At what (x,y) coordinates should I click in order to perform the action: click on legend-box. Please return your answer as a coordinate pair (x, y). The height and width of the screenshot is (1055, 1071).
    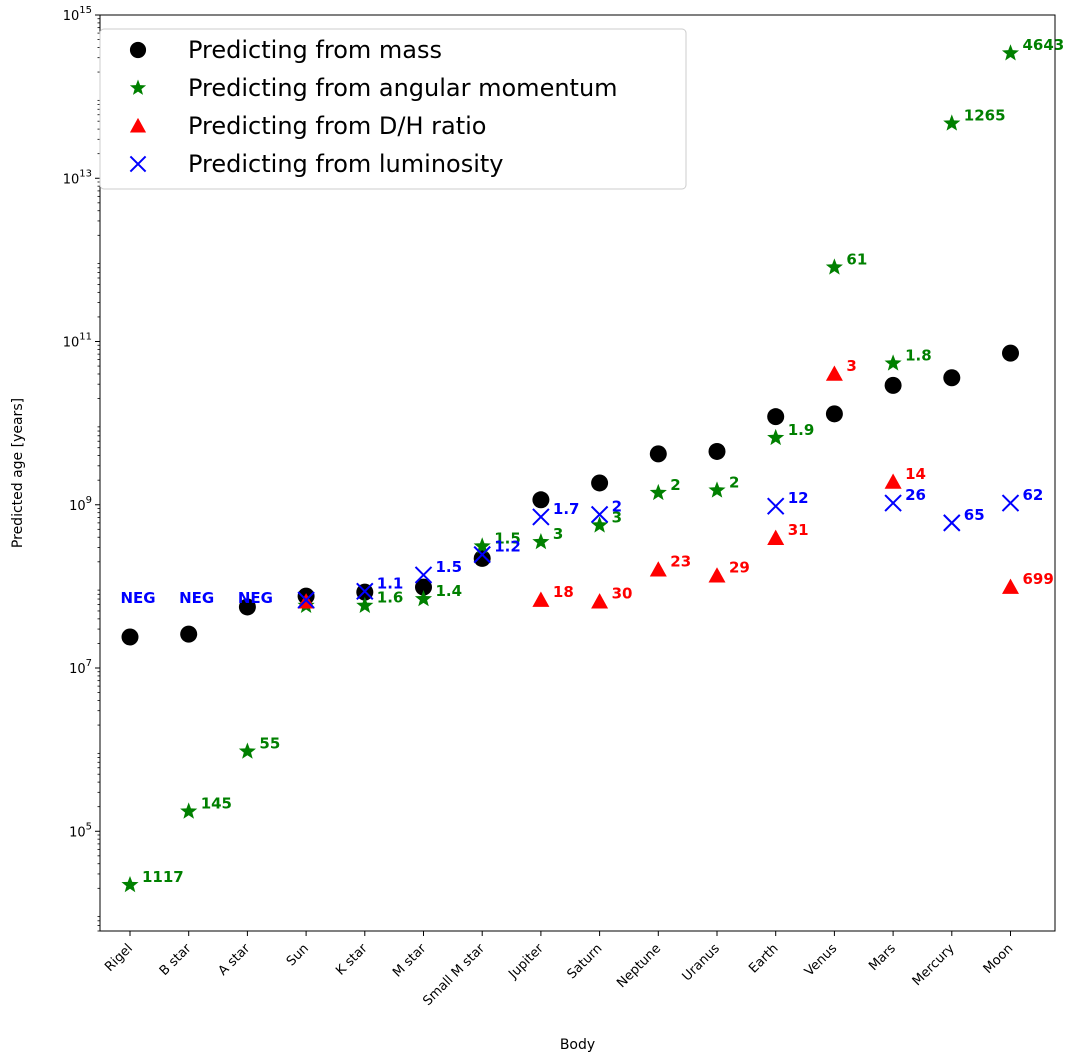
    Looking at the image, I should click on (393, 109).